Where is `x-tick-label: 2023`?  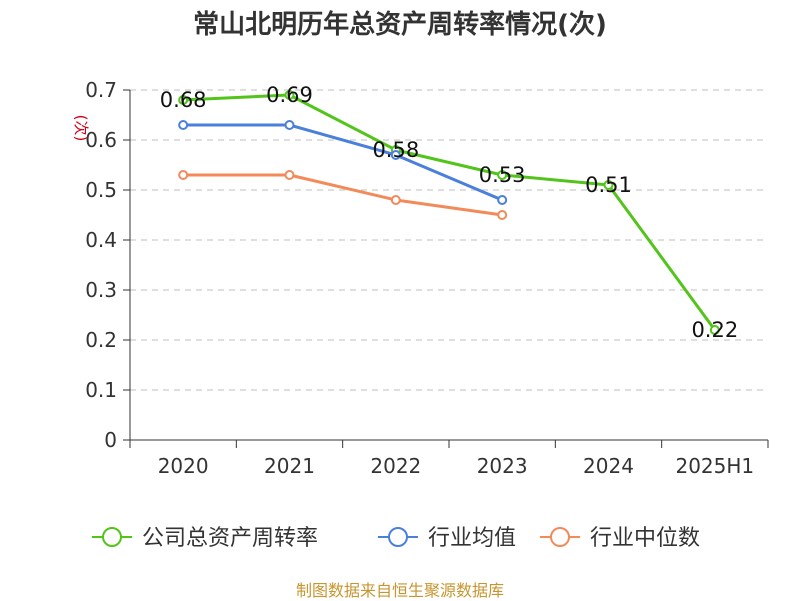 x-tick-label: 2023 is located at coordinates (502, 466).